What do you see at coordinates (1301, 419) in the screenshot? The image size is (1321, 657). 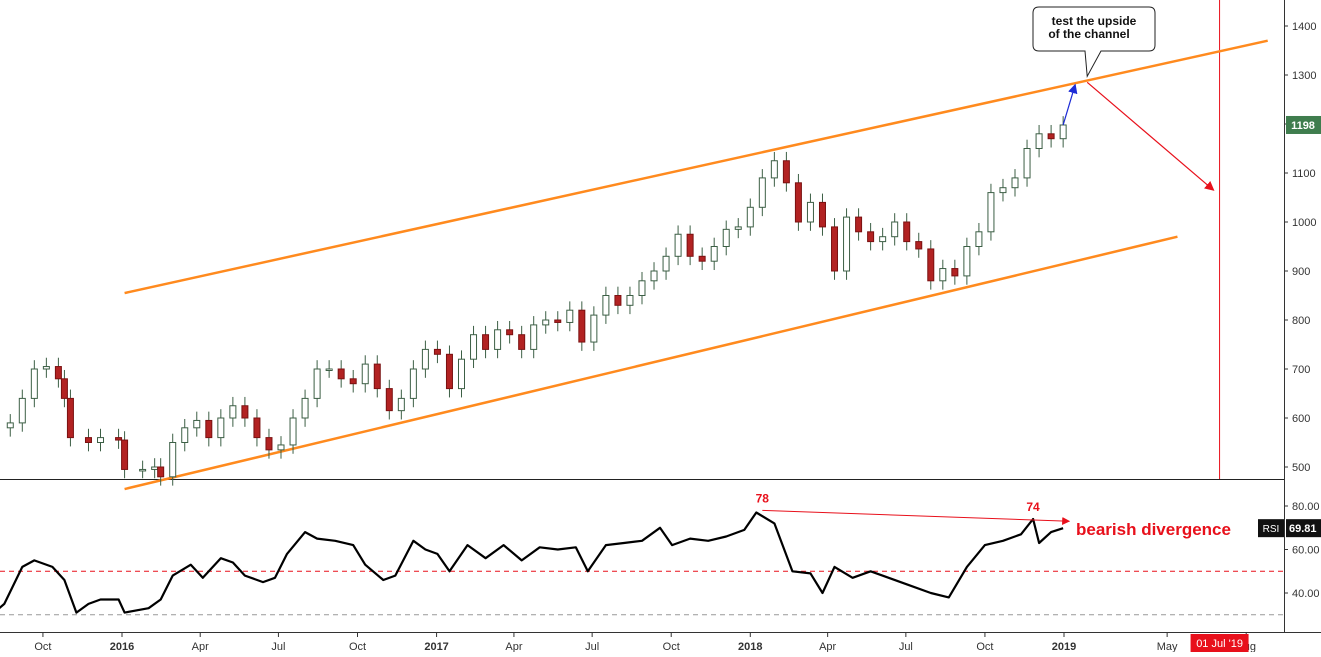 I see `price-axis-tick-label: 600` at bounding box center [1301, 419].